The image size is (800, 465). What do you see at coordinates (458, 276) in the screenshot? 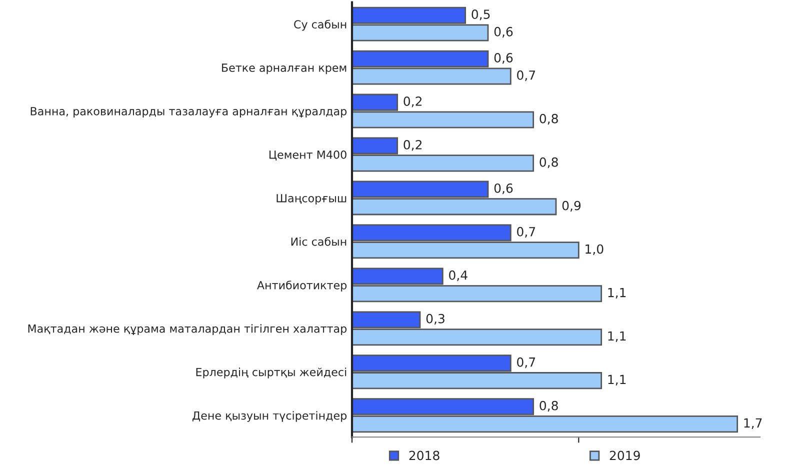
I see `data-label: 0,4` at bounding box center [458, 276].